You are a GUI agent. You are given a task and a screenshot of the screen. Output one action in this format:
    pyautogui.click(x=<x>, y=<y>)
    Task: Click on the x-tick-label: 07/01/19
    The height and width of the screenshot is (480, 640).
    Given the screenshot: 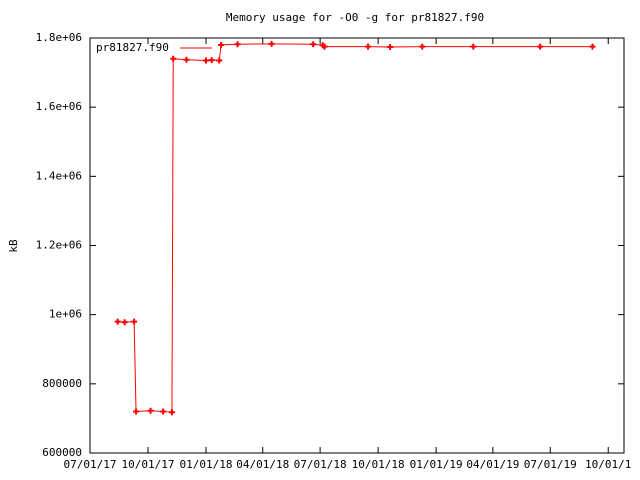 What is the action you would take?
    pyautogui.click(x=550, y=464)
    